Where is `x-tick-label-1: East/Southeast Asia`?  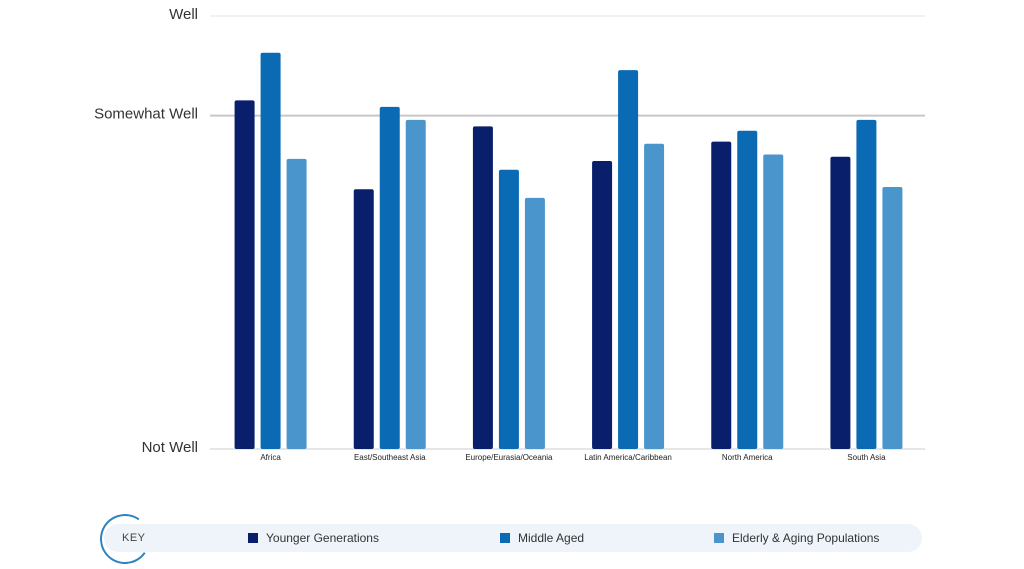
x-tick-label-1: East/Southeast Asia is located at coordinates (390, 457).